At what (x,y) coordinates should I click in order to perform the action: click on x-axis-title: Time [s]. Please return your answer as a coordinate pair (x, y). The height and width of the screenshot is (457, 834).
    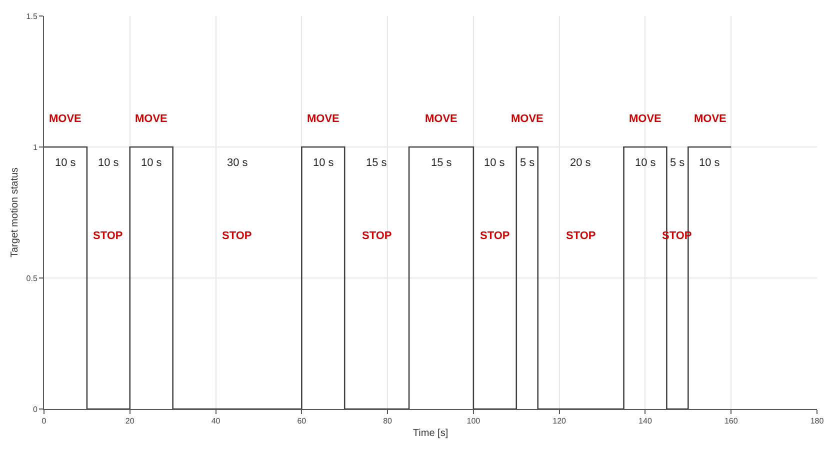
    Looking at the image, I should click on (430, 434).